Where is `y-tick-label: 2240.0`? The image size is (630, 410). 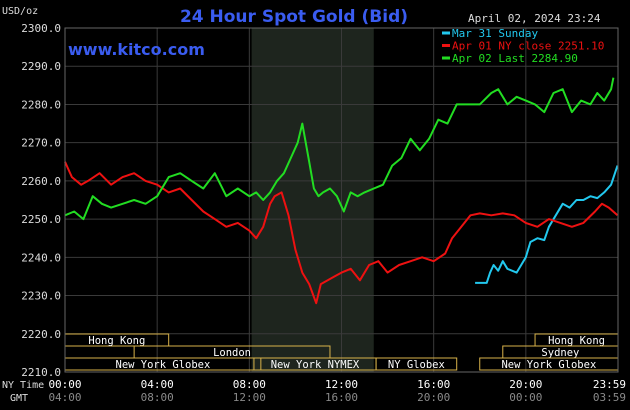
y-tick-label: 2240.0 is located at coordinates (41, 257).